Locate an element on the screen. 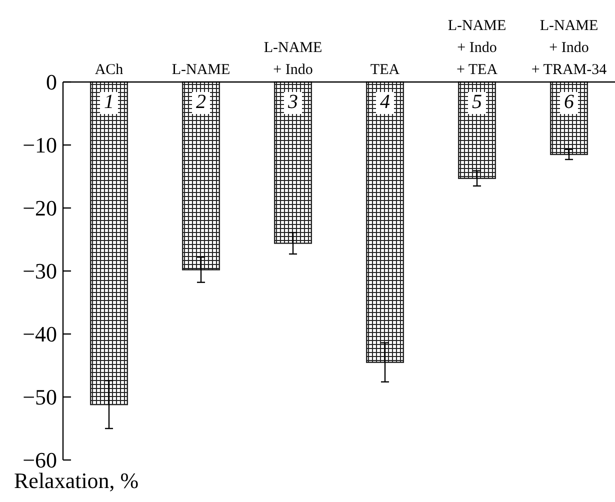  x-tick-label: TEA is located at coordinates (385, 70).